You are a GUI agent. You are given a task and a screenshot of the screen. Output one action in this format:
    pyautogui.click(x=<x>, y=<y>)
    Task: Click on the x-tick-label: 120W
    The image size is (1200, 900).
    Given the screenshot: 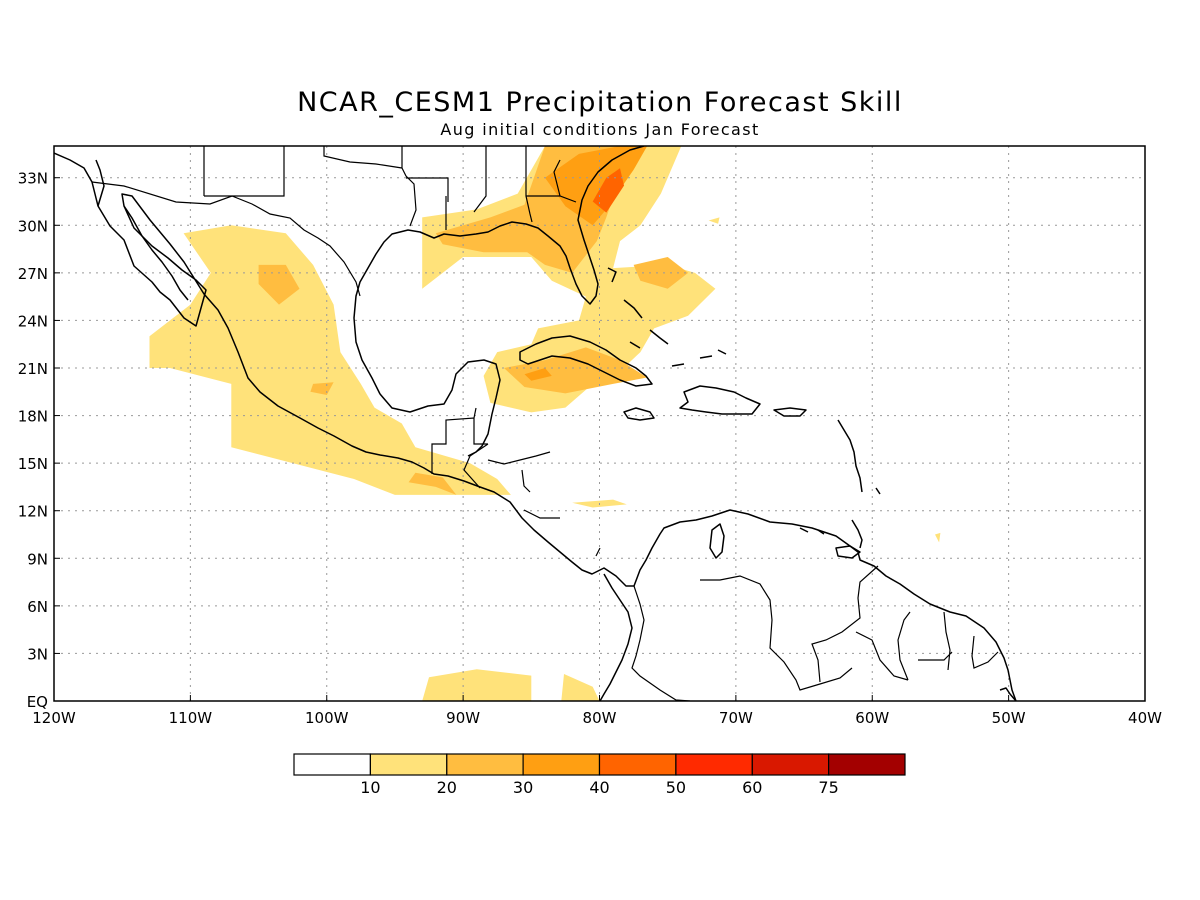 What is the action you would take?
    pyautogui.click(x=54, y=718)
    